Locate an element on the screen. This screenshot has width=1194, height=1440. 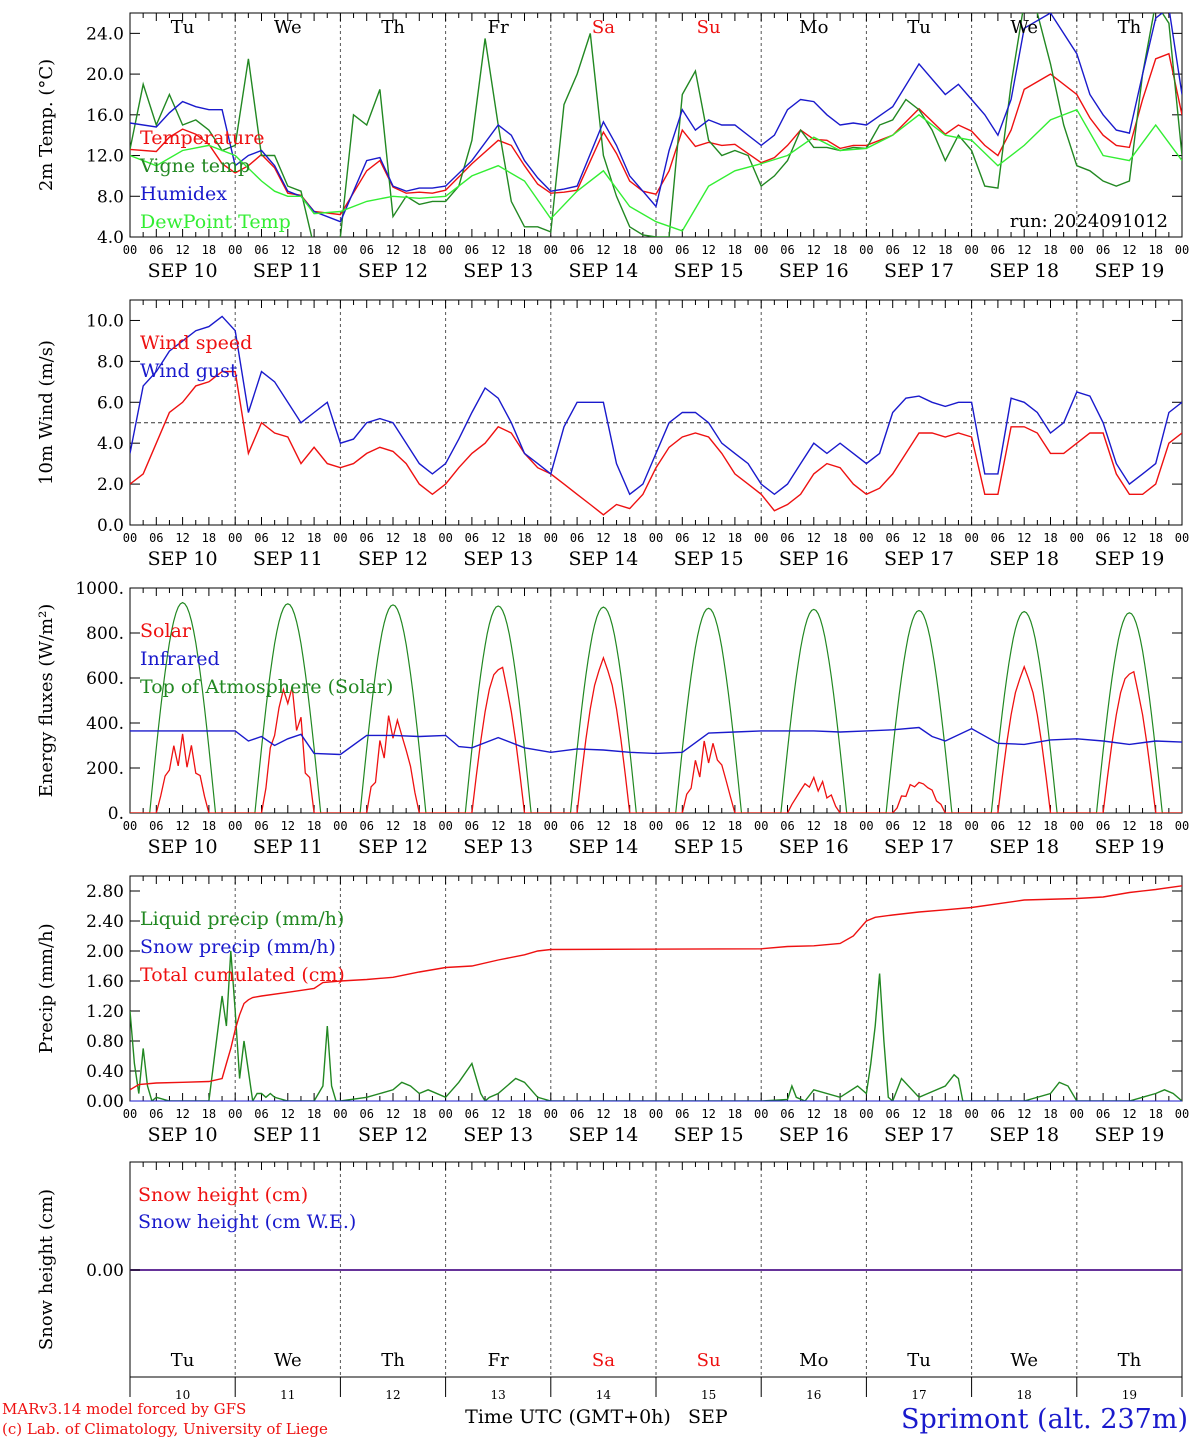
date-label: SEP 14 is located at coordinates (603, 847).